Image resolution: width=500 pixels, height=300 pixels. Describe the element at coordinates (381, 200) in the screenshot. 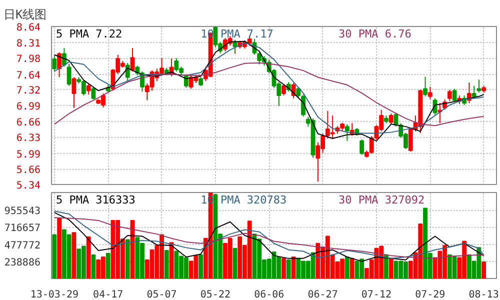

I see `text: 30 PMA 327092` at that location.